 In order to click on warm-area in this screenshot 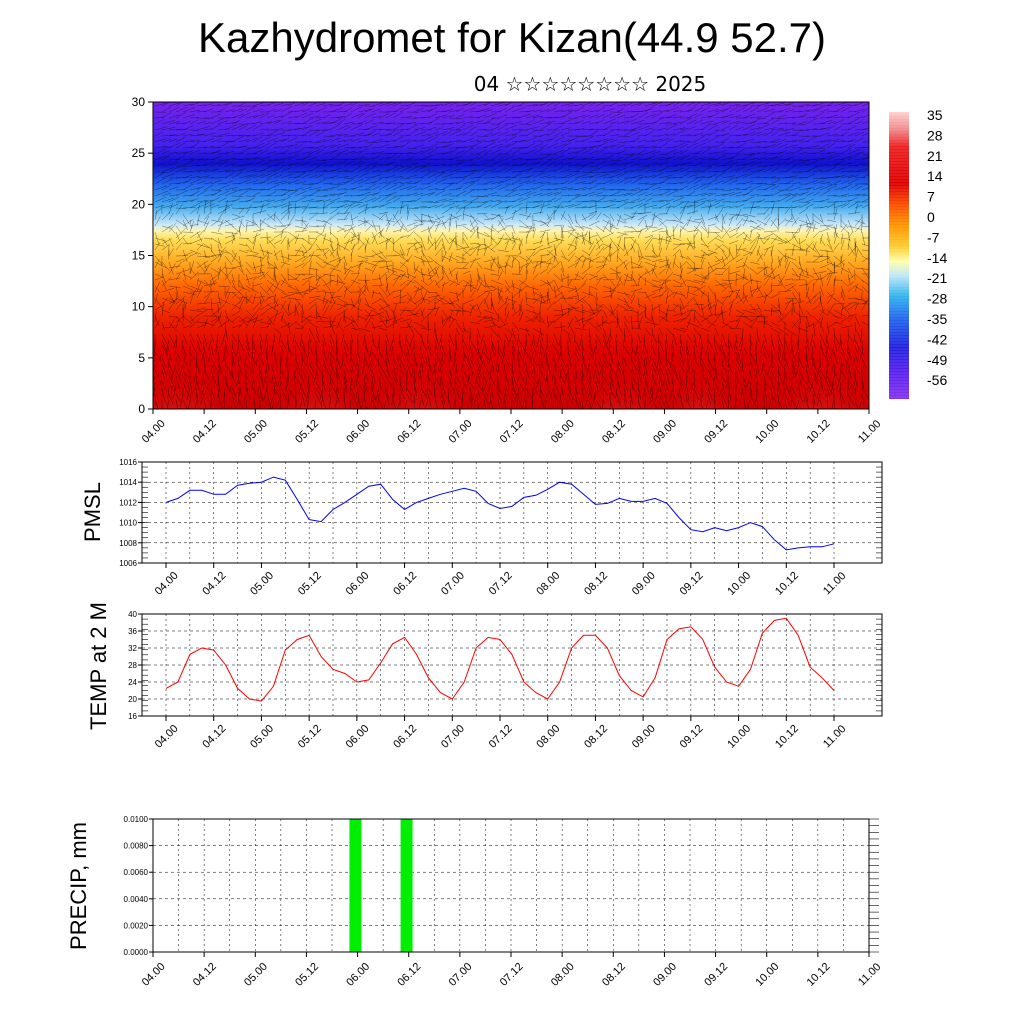, I will do `click(620, 364)`.